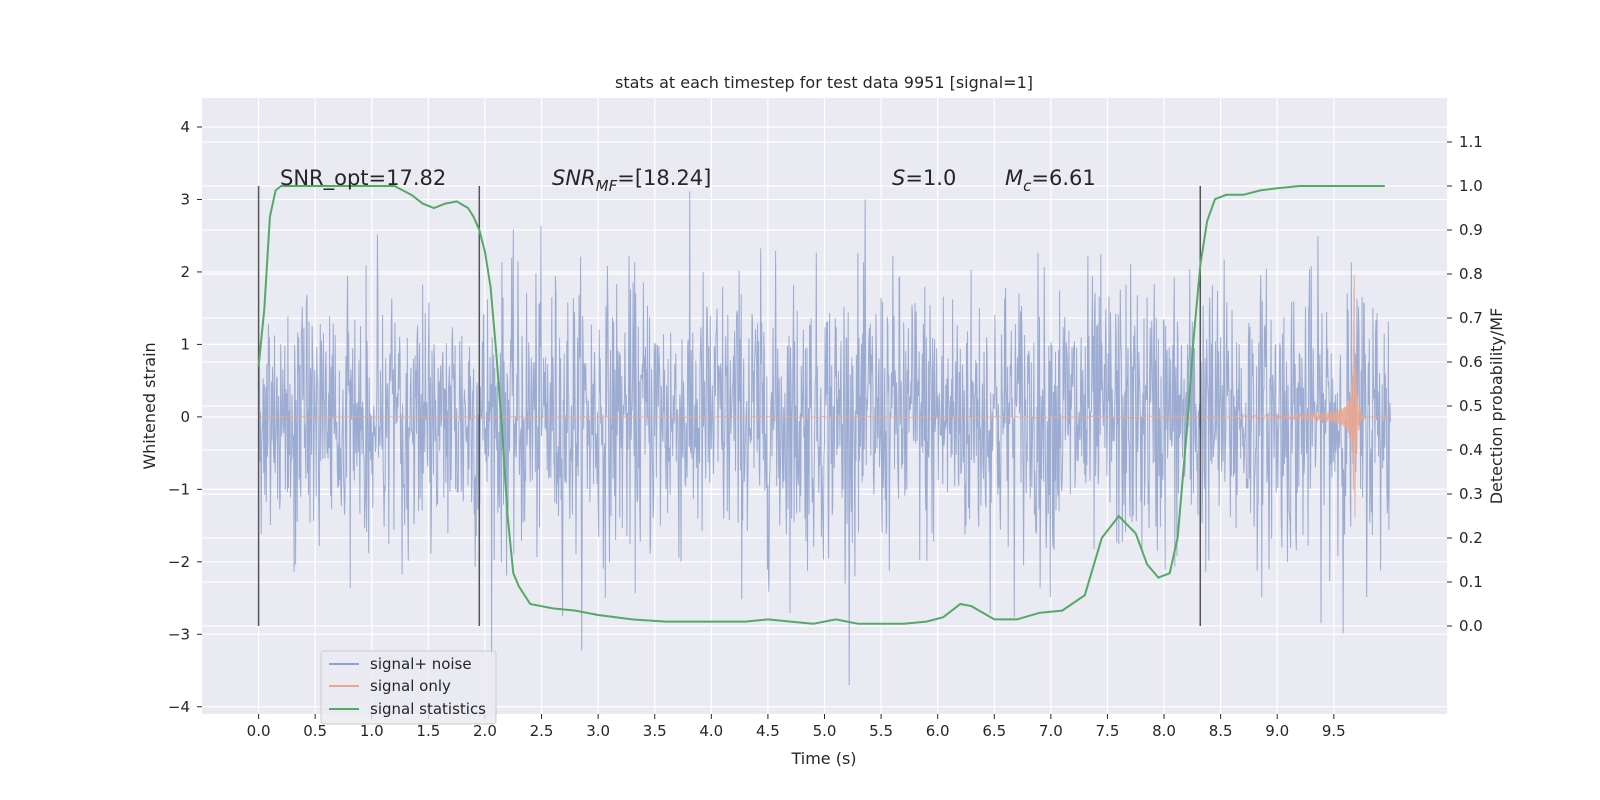 This screenshot has width=1600, height=800. What do you see at coordinates (185, 272) in the screenshot?
I see `y-tick-label: 2` at bounding box center [185, 272].